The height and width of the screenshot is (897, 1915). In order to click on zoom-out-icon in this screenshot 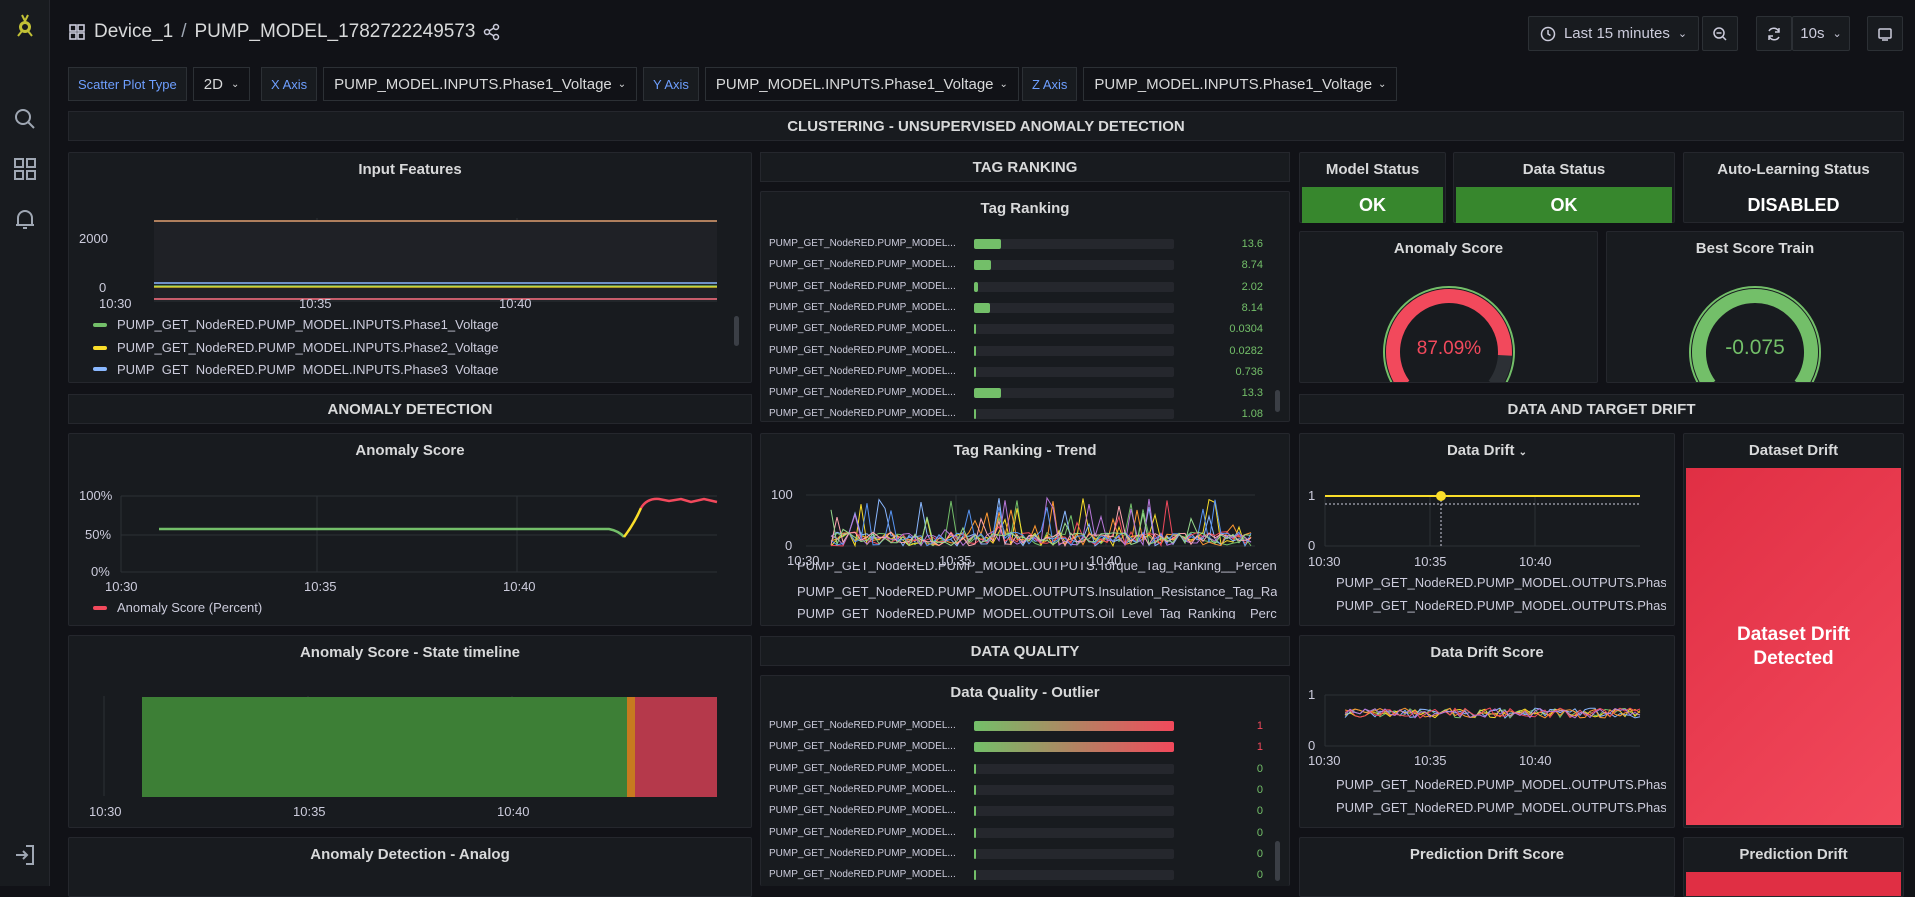, I will do `click(1720, 33)`.